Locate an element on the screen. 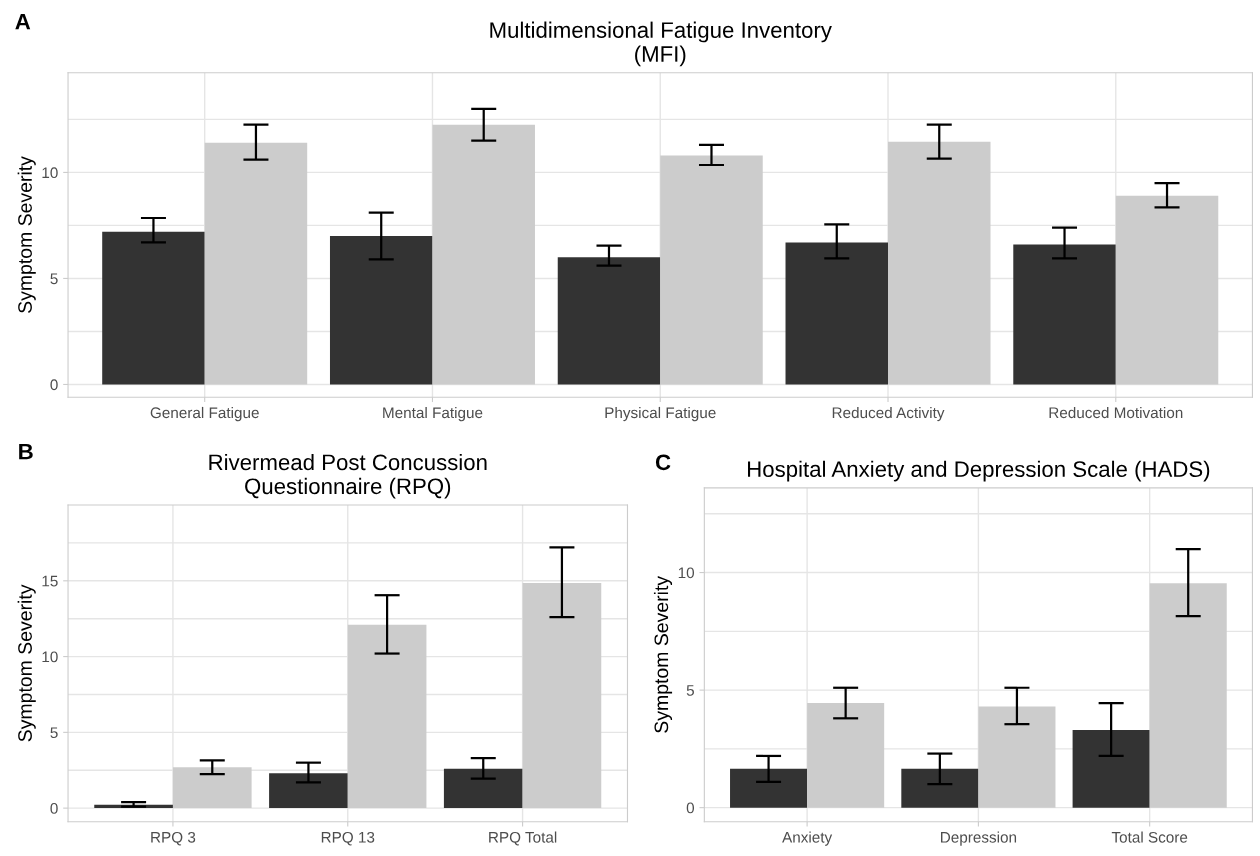  text: A is located at coordinates (23, 21).